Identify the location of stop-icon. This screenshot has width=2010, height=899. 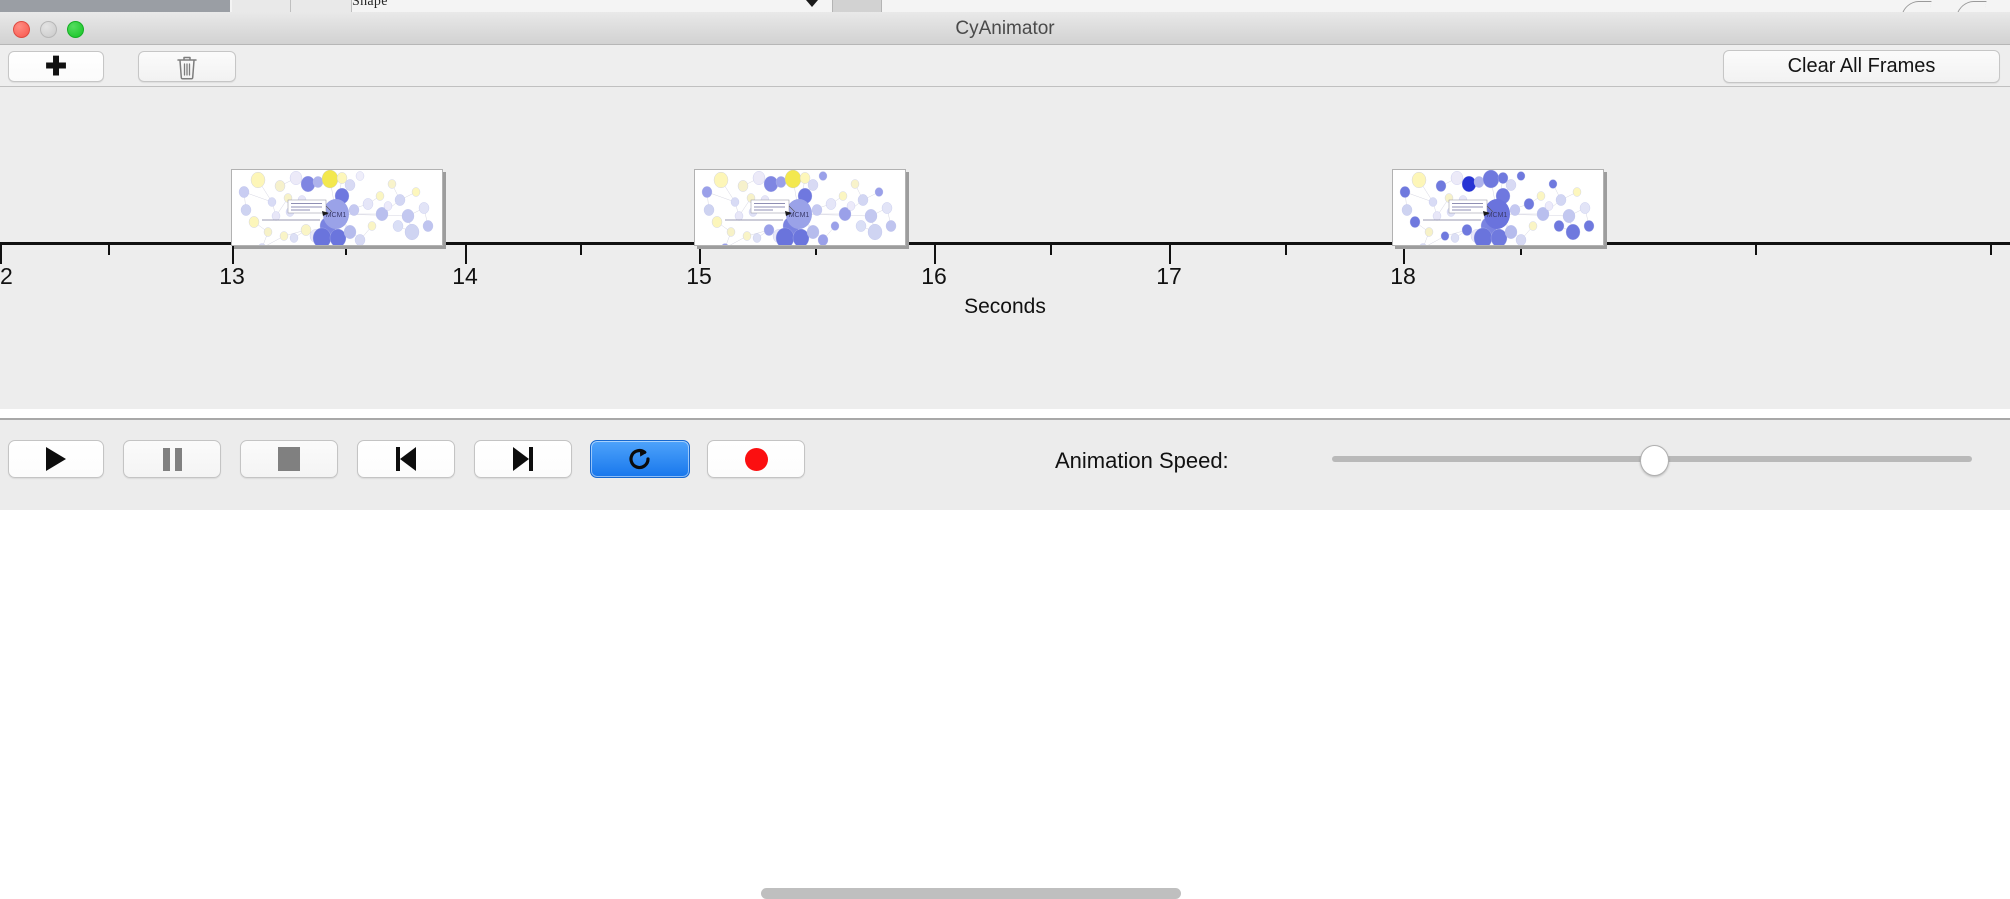
(289, 459).